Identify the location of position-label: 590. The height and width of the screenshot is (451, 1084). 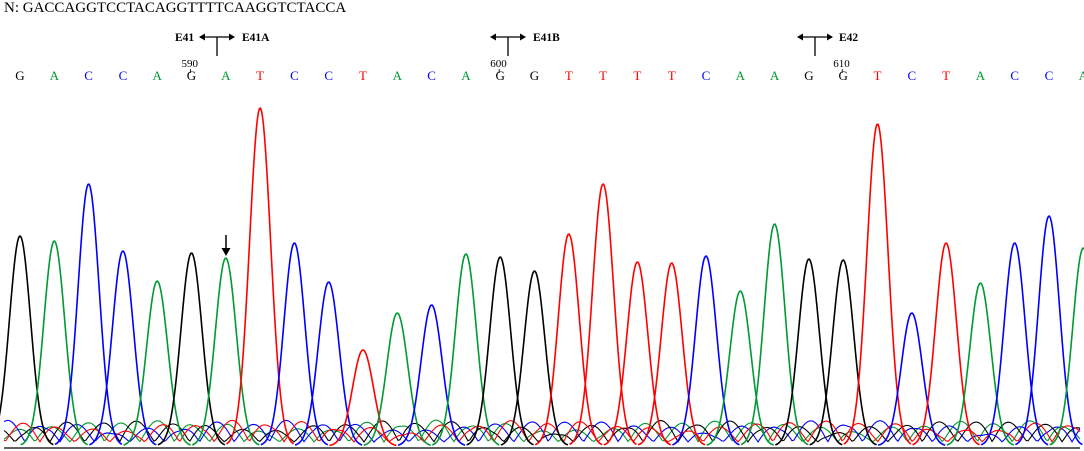
(190, 64).